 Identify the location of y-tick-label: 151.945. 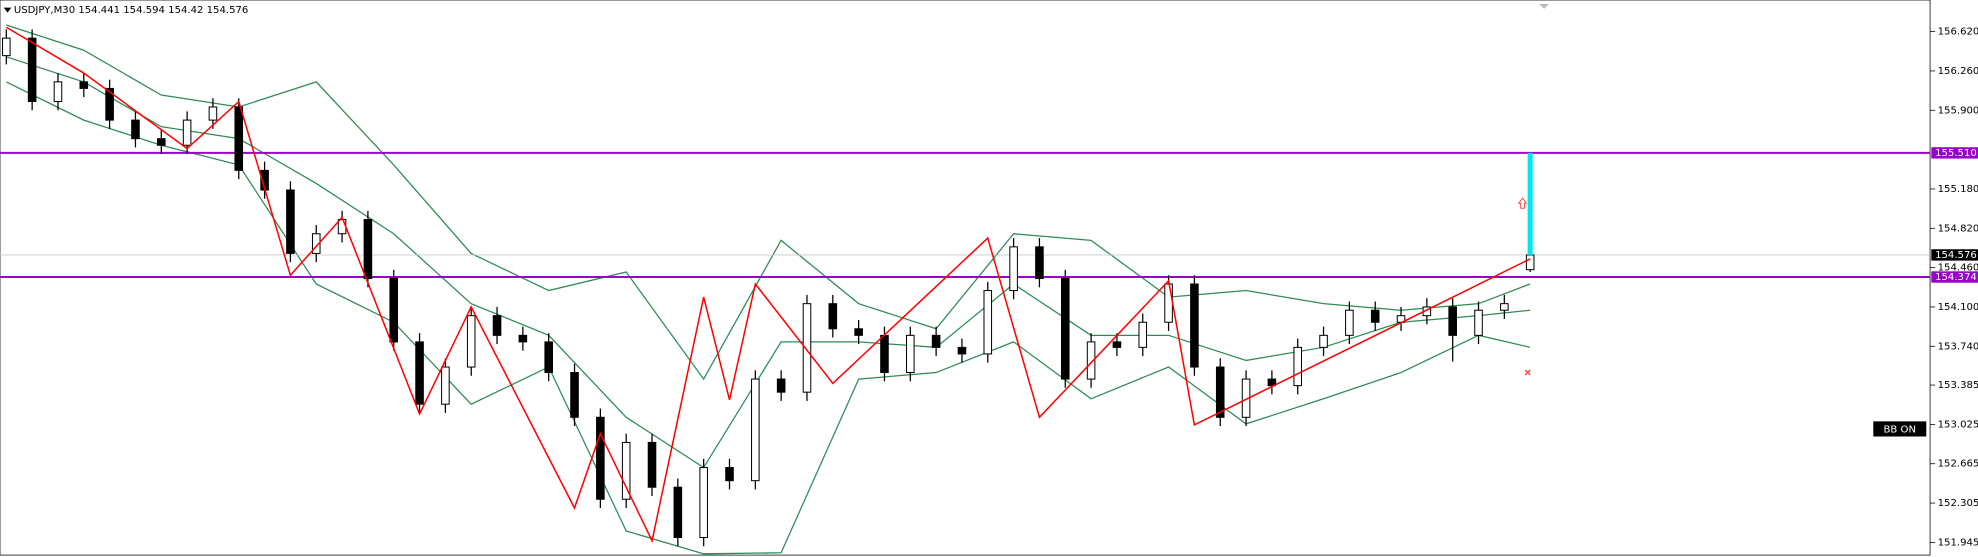
(1958, 542).